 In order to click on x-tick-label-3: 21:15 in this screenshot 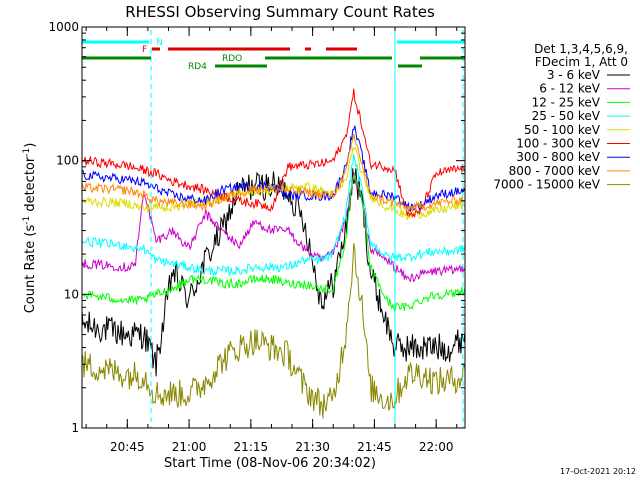, I will do `click(251, 447)`.